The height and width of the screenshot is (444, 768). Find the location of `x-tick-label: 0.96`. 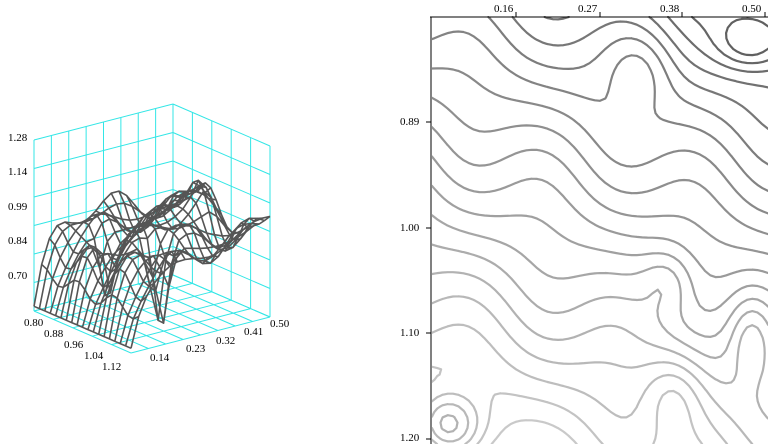

x-tick-label: 0.96 is located at coordinates (74, 345).